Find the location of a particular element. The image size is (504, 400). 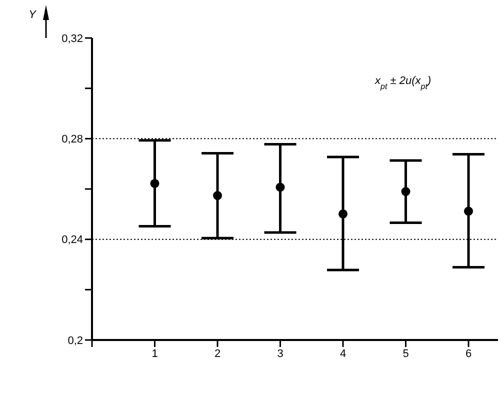

y-tick-label: 0,2 is located at coordinates (75, 340).